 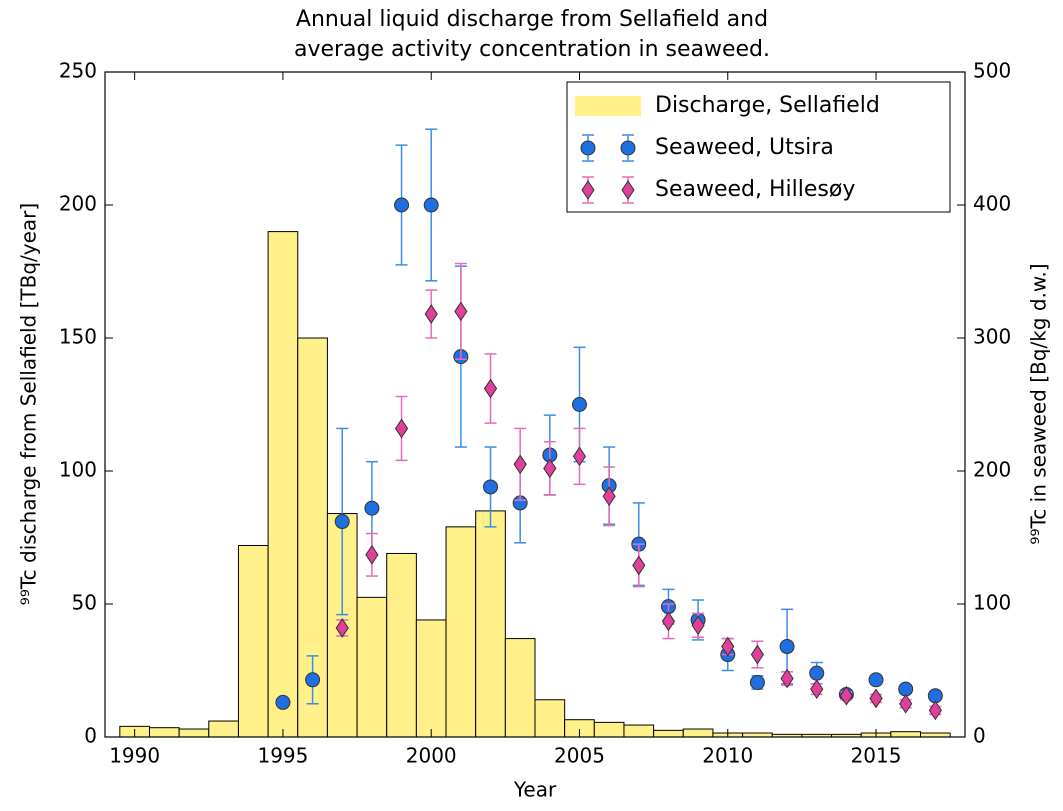 I want to click on y2-tick-label: 400, so click(x=992, y=204).